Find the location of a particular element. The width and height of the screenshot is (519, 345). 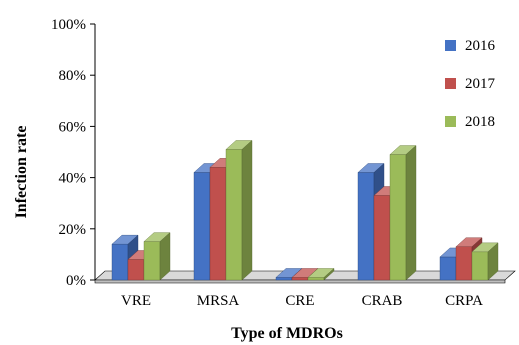

legend-item: 2017 is located at coordinates (470, 84).